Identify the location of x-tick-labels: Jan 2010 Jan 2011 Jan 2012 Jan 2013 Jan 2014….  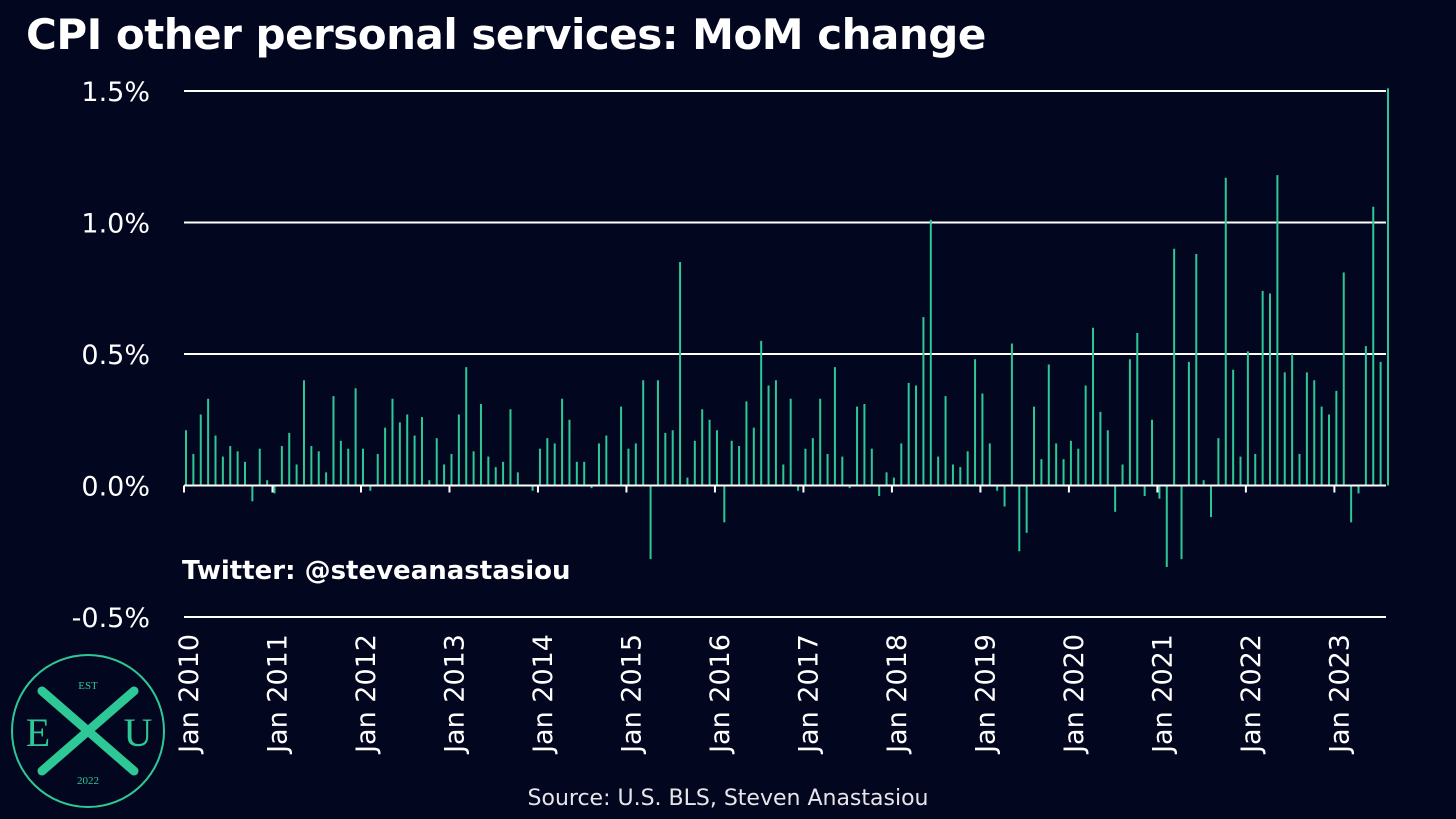
(764, 694).